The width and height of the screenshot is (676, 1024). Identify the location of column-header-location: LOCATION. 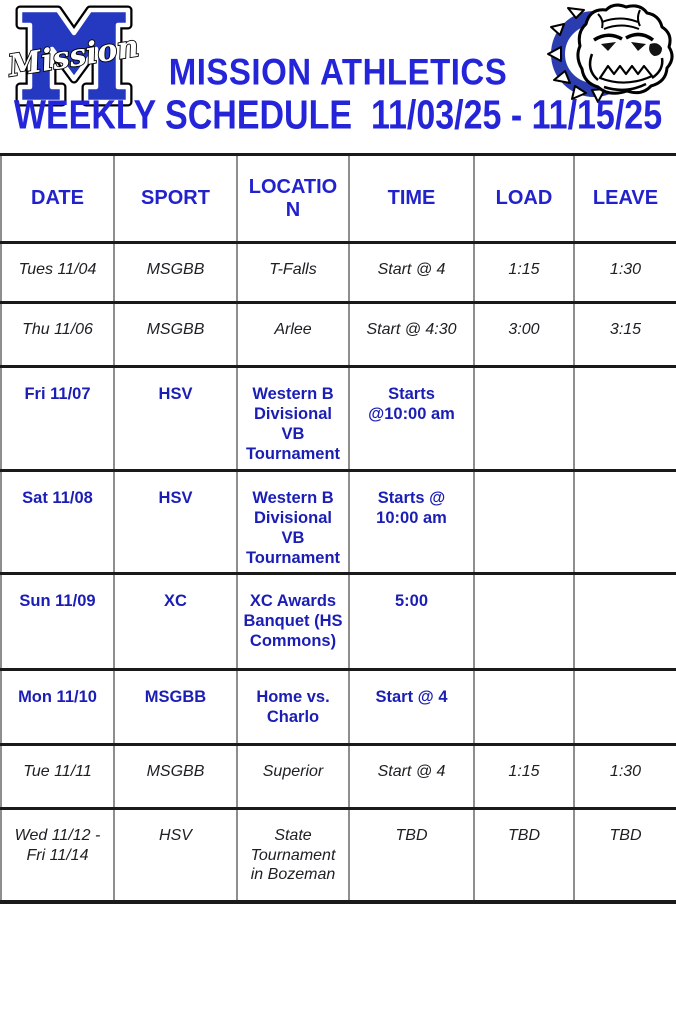
(293, 198).